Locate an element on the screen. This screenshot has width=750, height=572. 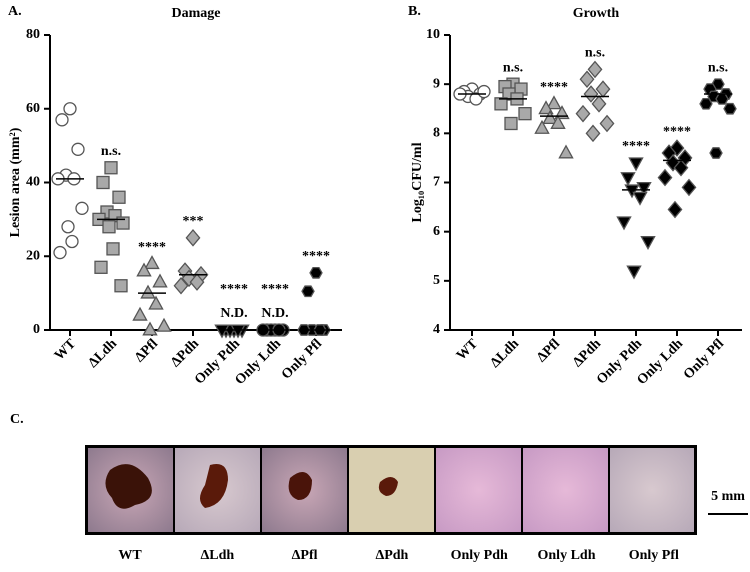
y-tick-label: 4 is located at coordinates (436, 329).